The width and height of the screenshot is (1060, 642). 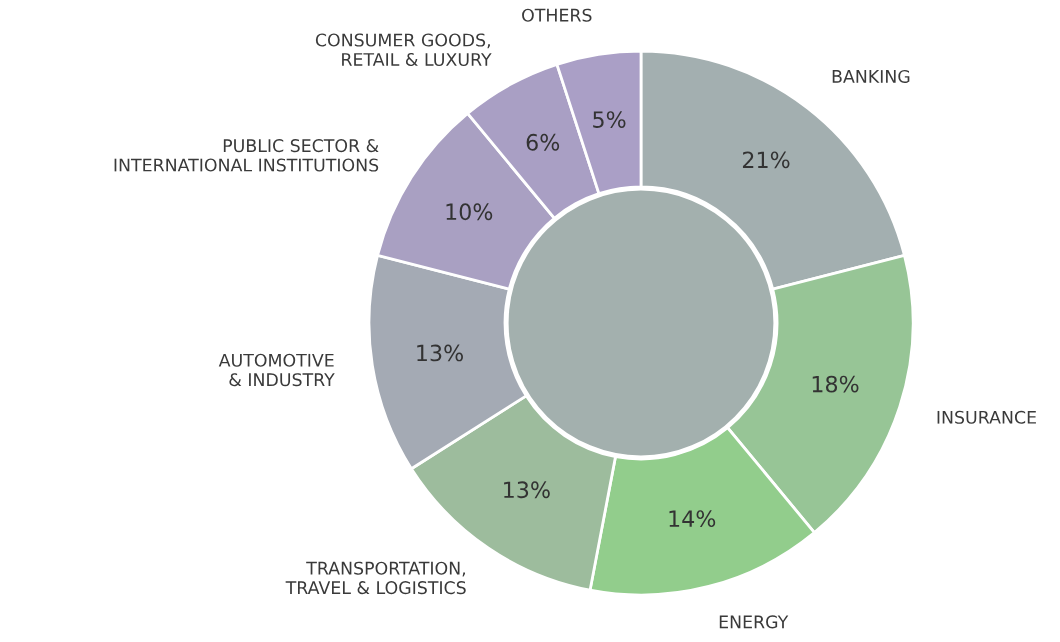 What do you see at coordinates (754, 622) in the screenshot?
I see `slice-label: ENERGY` at bounding box center [754, 622].